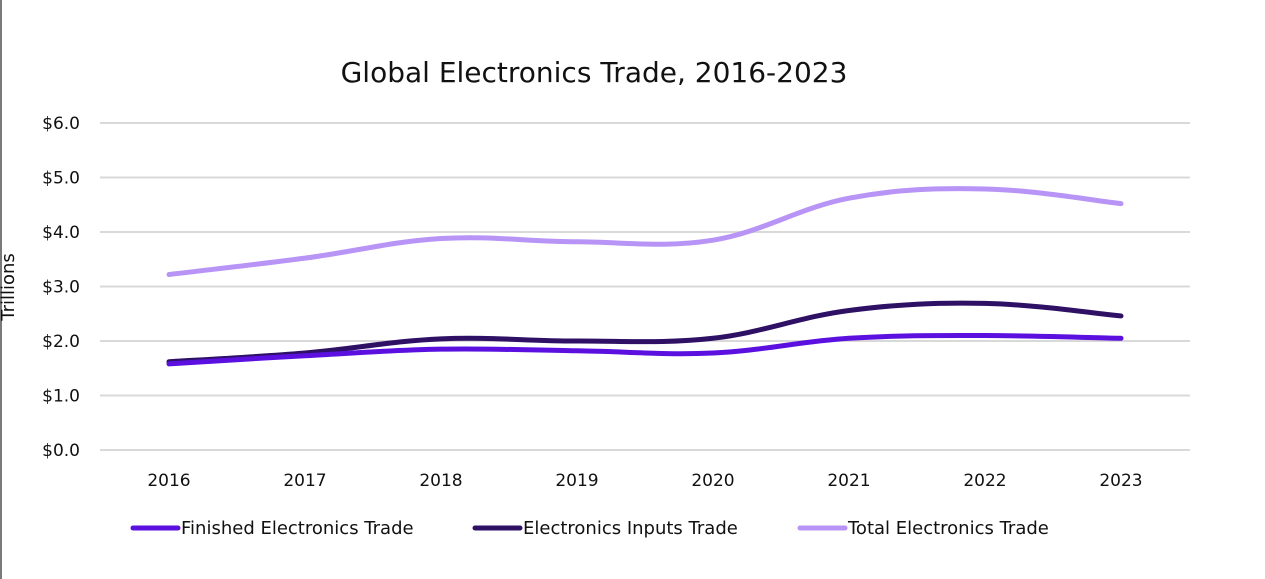 Image resolution: width=1265 pixels, height=579 pixels. What do you see at coordinates (630, 528) in the screenshot?
I see `legend-label: Electronics Inputs Trade` at bounding box center [630, 528].